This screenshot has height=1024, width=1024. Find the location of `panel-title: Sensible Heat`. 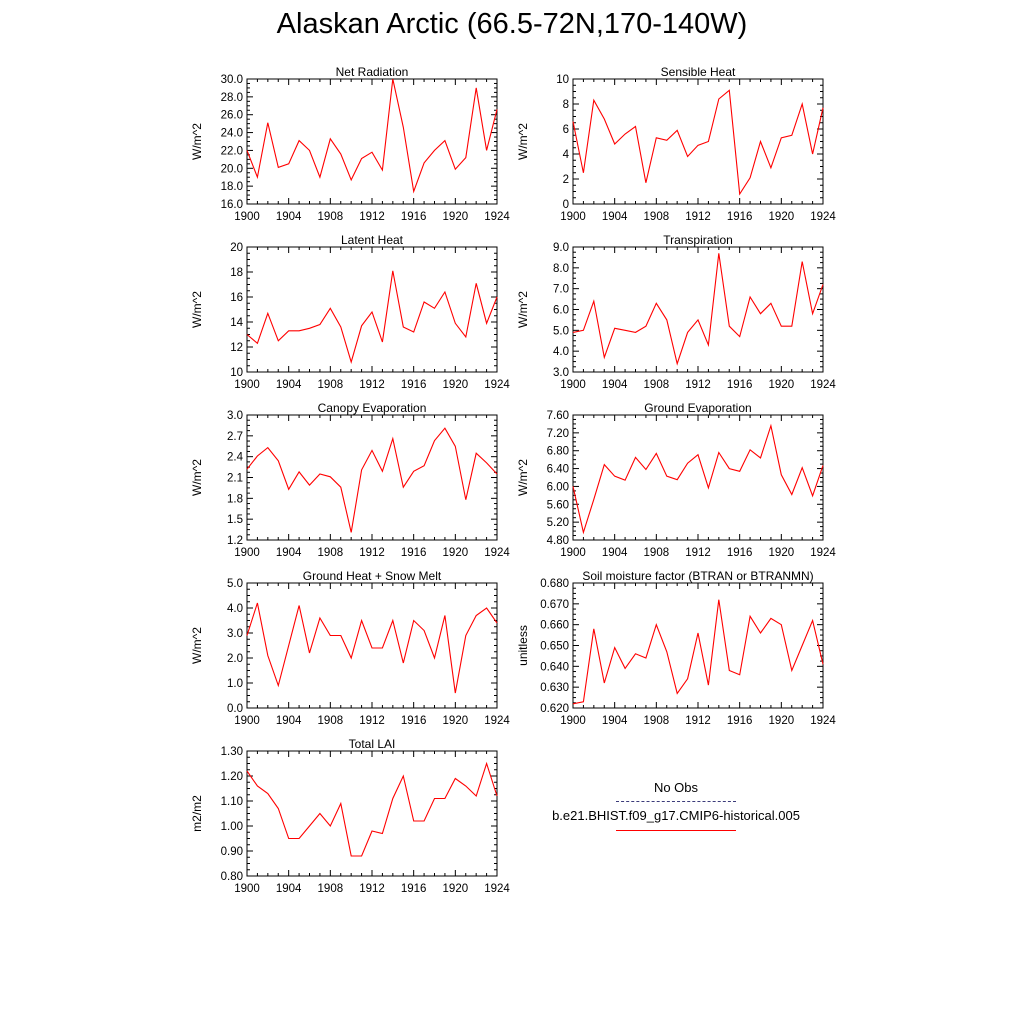

panel-title: Sensible Heat is located at coordinates (698, 72).